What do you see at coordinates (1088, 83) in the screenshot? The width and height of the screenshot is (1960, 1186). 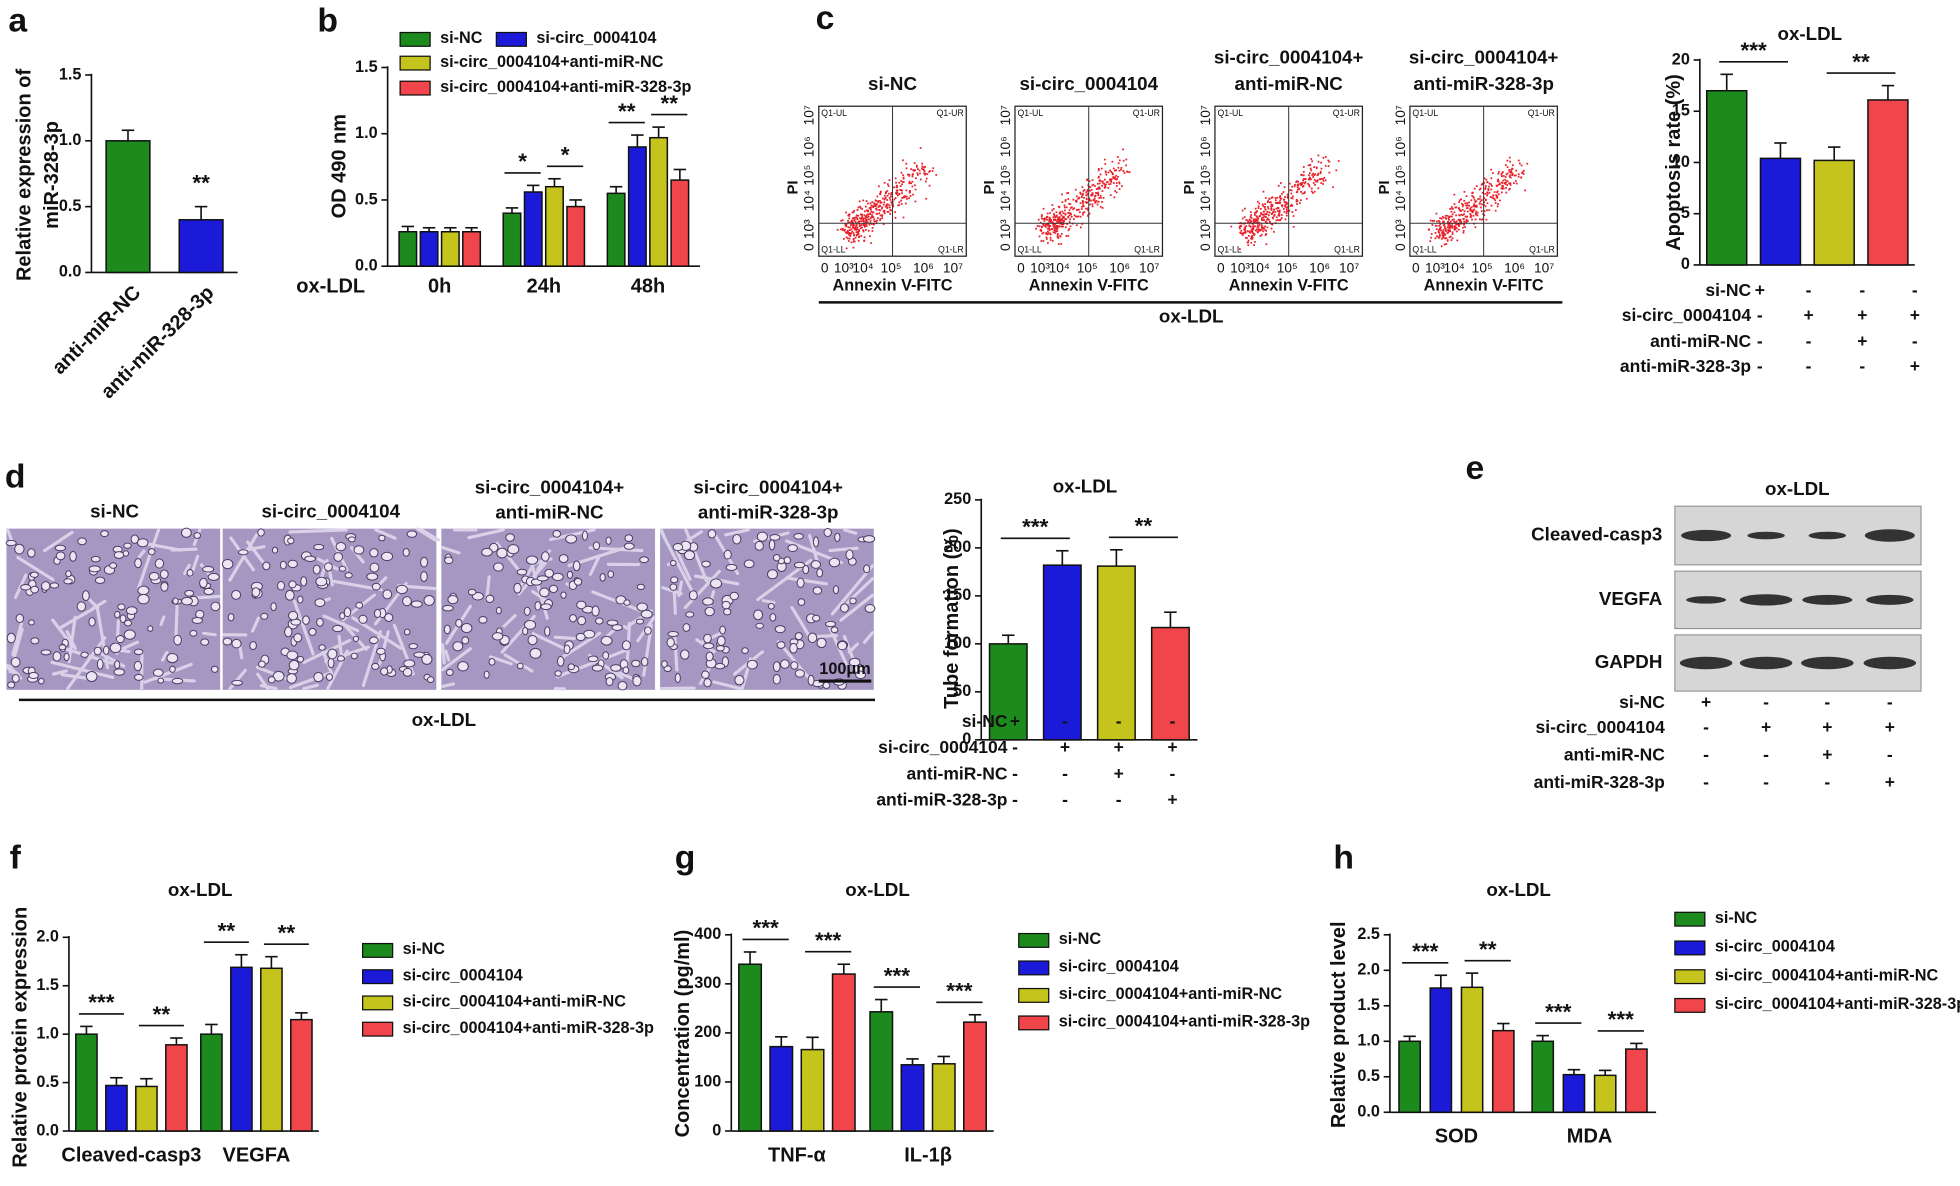 I see `plot-title: si-circ_0004104` at bounding box center [1088, 83].